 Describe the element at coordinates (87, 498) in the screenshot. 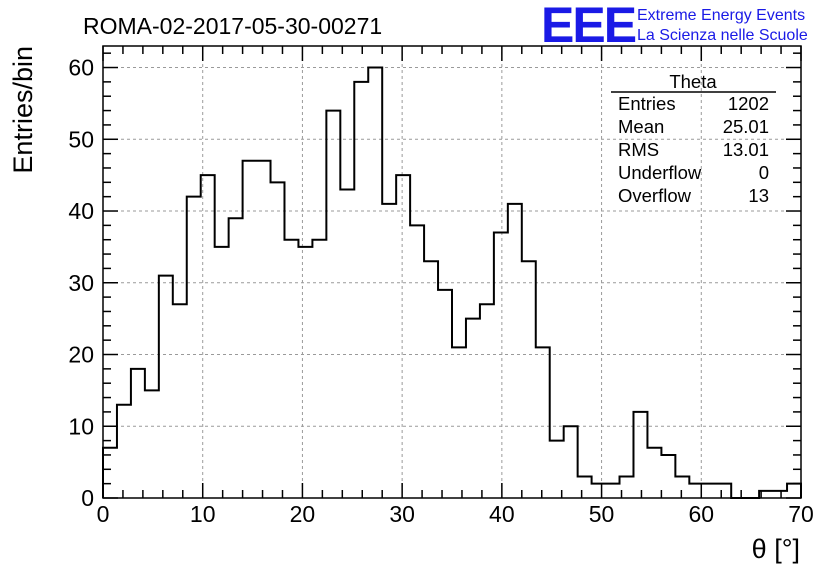

I see `y-tick-label: 0` at that location.